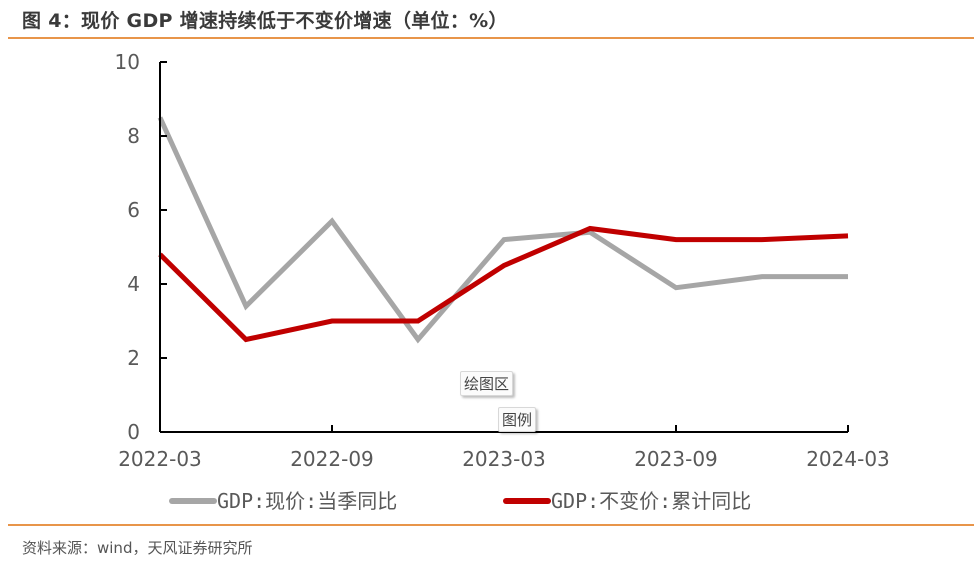 The image size is (976, 570). Describe the element at coordinates (651, 501) in the screenshot. I see `legend-label-2: GDP:不变价:累计同比` at that location.